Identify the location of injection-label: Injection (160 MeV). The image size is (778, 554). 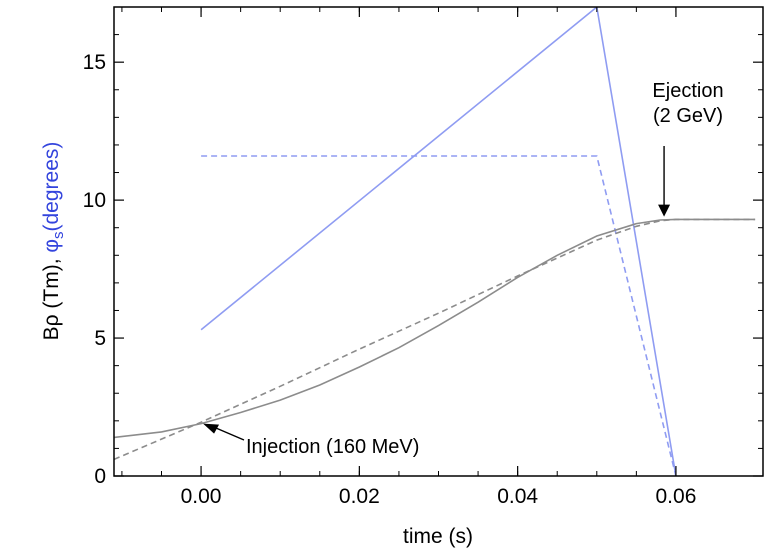
(332, 447).